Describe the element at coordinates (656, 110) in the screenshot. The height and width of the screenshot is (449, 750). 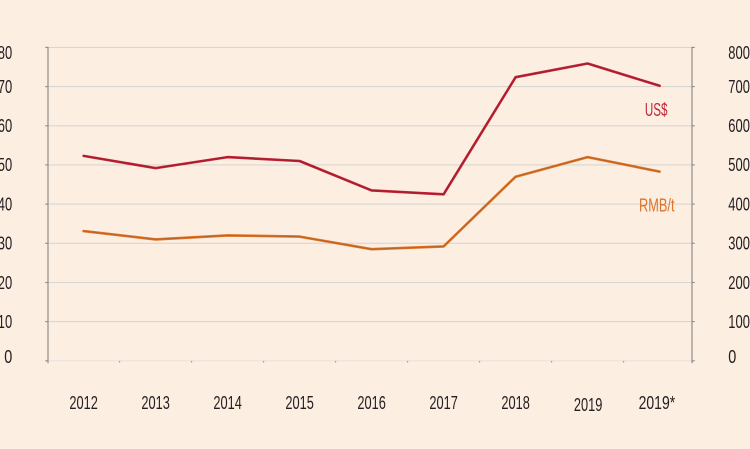
I see `svg-text: US$` at that location.